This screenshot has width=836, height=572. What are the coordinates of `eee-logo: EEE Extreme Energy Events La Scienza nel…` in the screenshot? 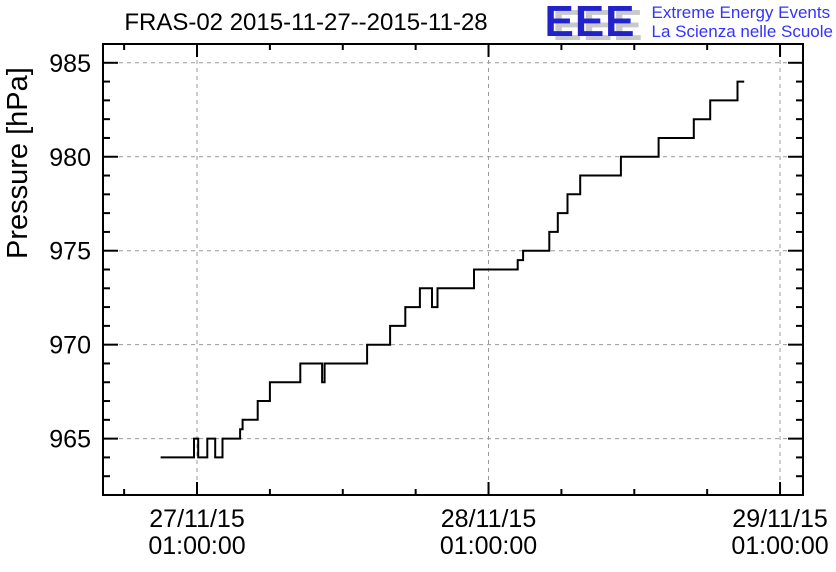 It's located at (688, 23).